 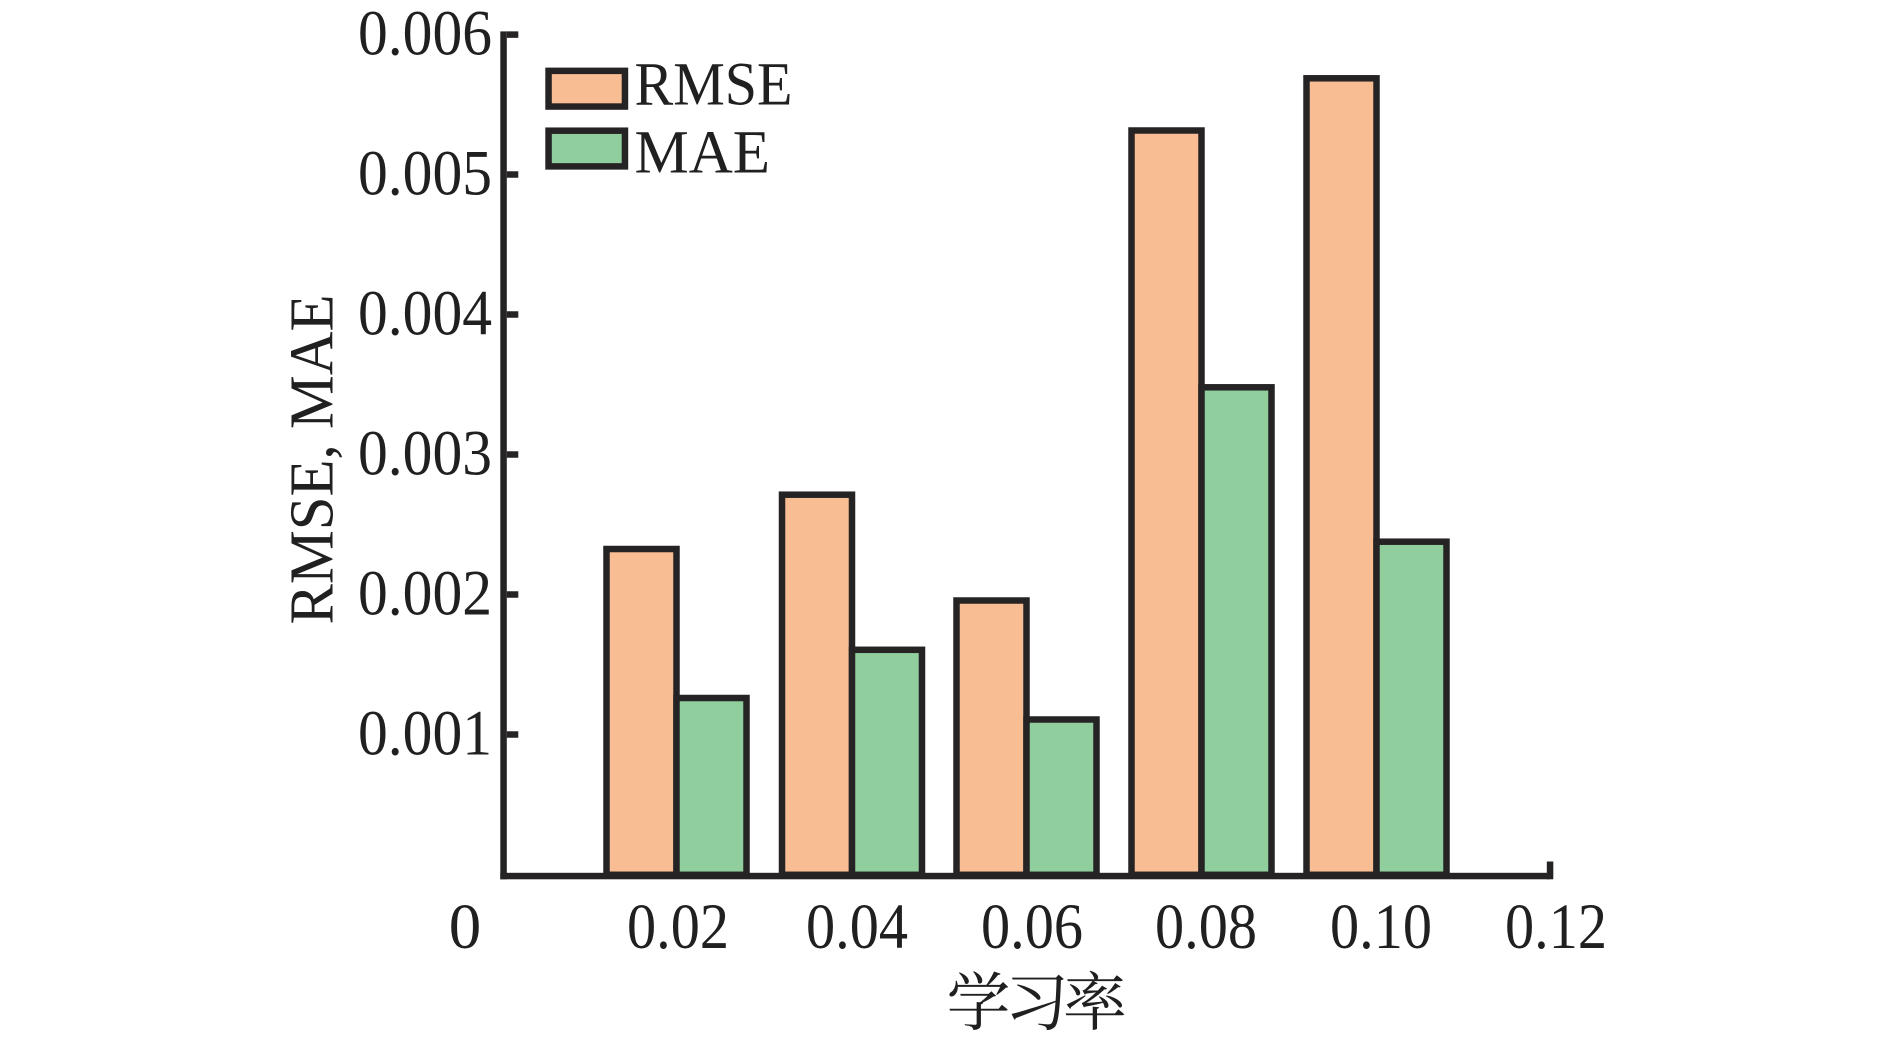 What do you see at coordinates (425, 454) in the screenshot?
I see `svg-text: 0.003` at bounding box center [425, 454].